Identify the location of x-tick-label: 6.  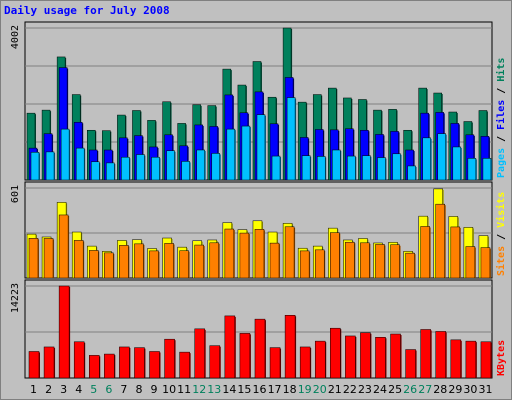
(108, 389).